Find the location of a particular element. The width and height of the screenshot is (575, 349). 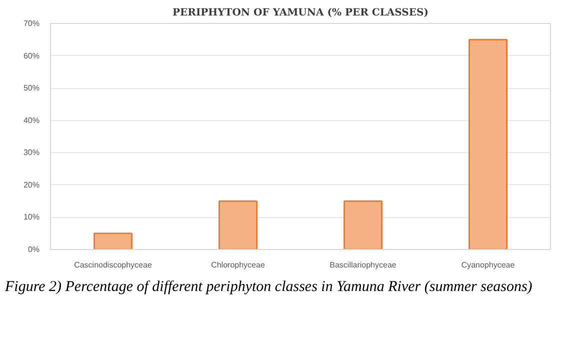

caption: Figure 2) Percentage of different periphyton classes in Yamuna River (summer seasons) is located at coordinates (269, 287).